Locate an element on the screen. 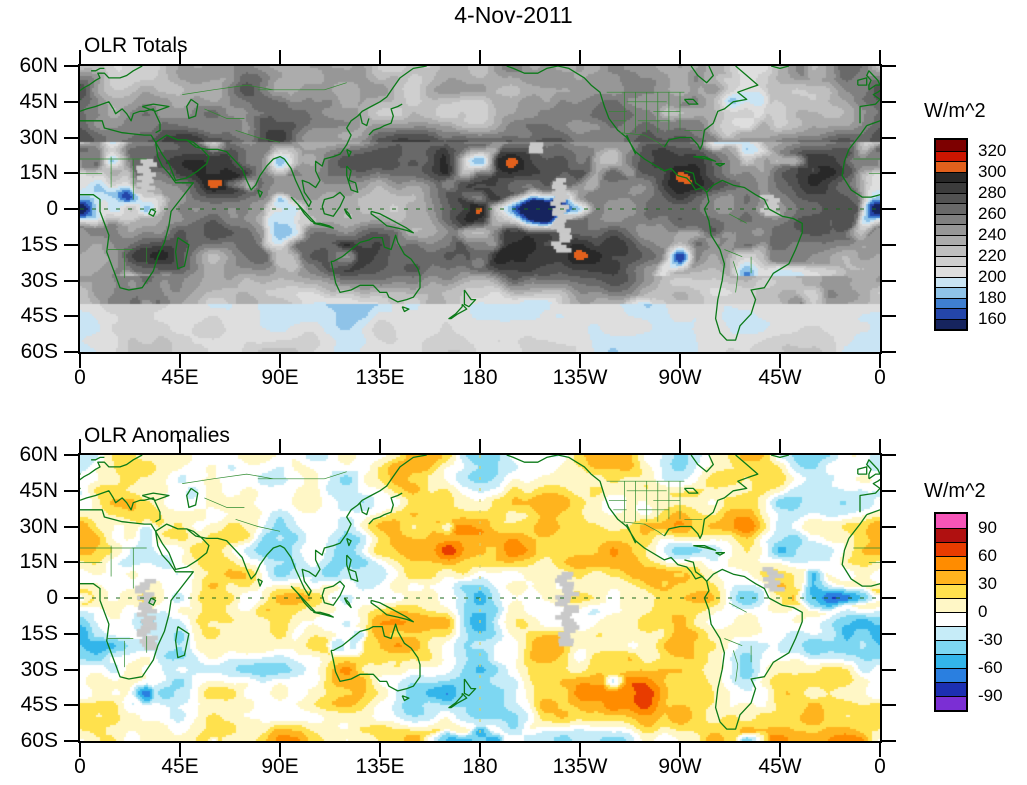 This screenshot has height=785, width=1027. colorbar-anomalies is located at coordinates (951, 612).